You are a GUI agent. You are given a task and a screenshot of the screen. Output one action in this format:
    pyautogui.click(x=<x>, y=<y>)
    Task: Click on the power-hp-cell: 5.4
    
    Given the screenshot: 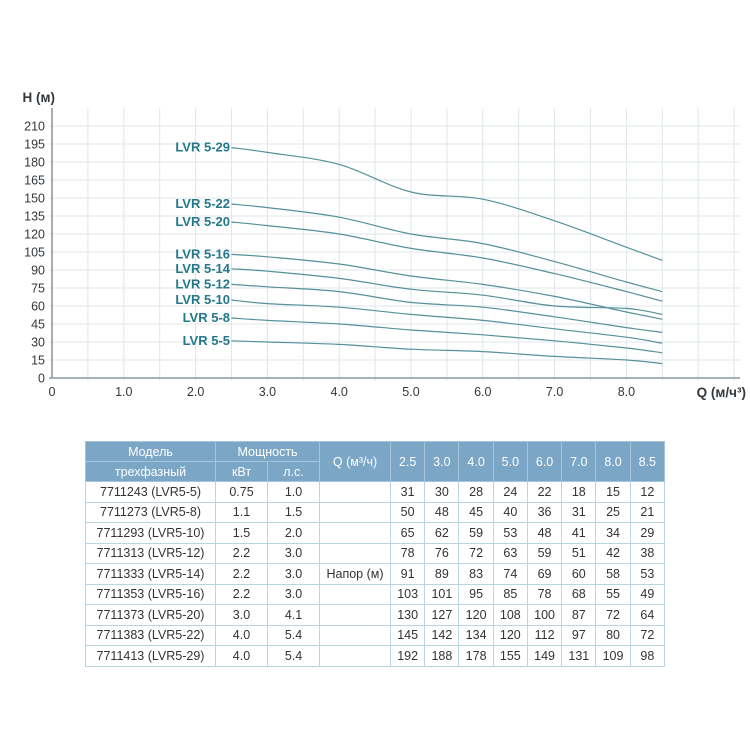 What is the action you would take?
    pyautogui.click(x=293, y=656)
    